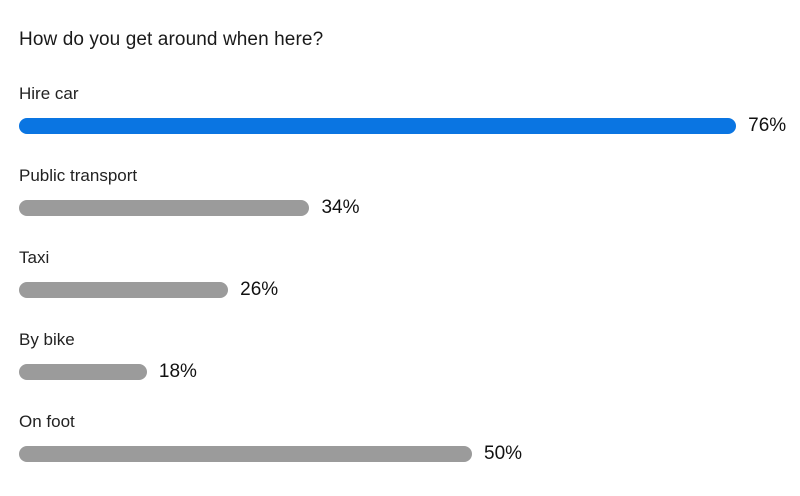  I want to click on option-label: Hire car, so click(49, 93).